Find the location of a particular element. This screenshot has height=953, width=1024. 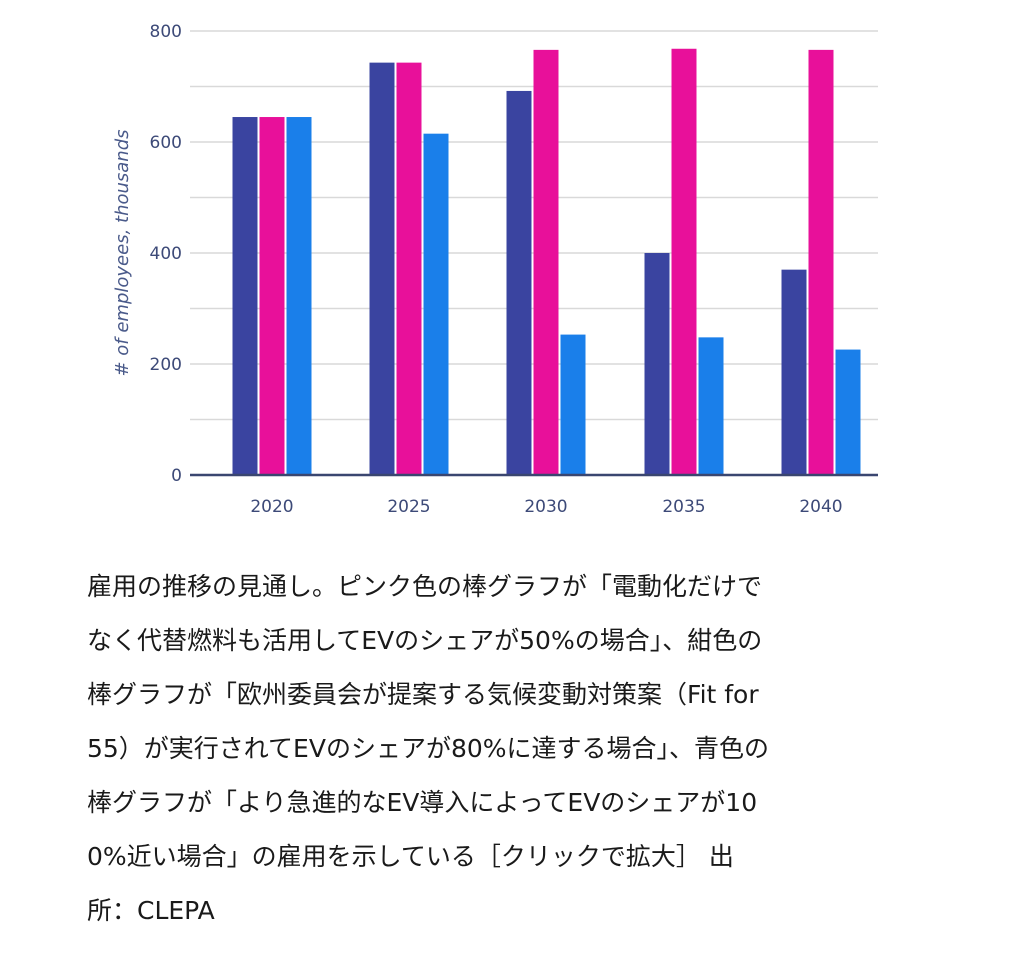

bar-pink-2035 is located at coordinates (684, 261).